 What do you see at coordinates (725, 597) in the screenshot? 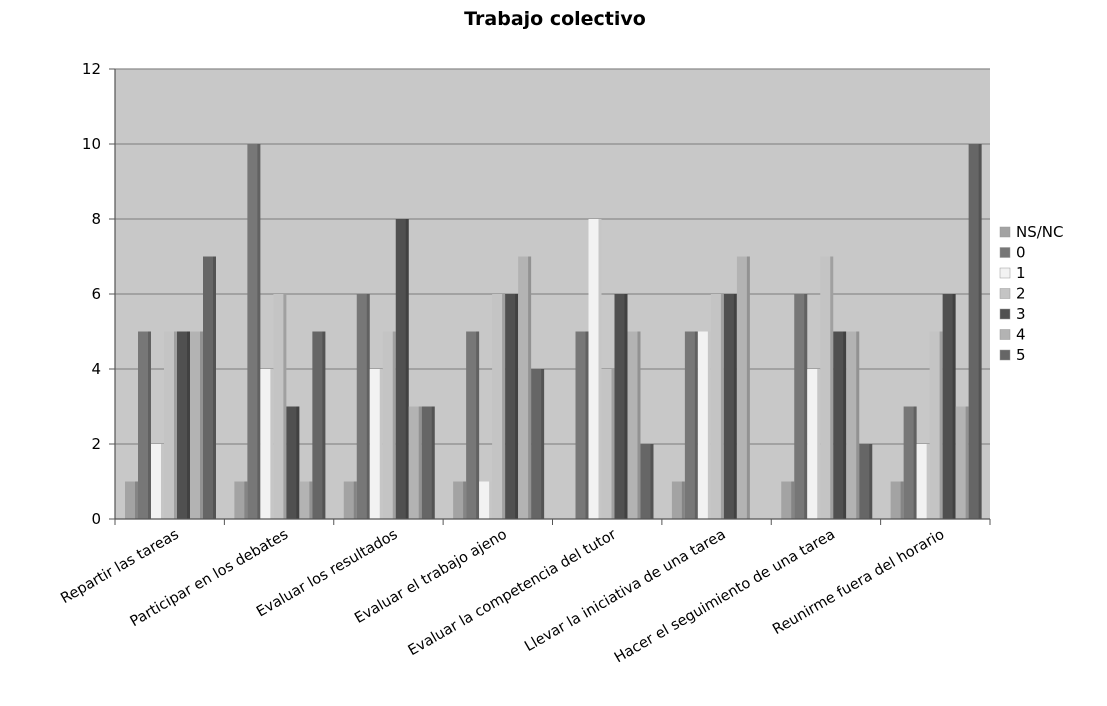
I see `category-label: Hacer el seguimiento de una tarea` at bounding box center [725, 597].